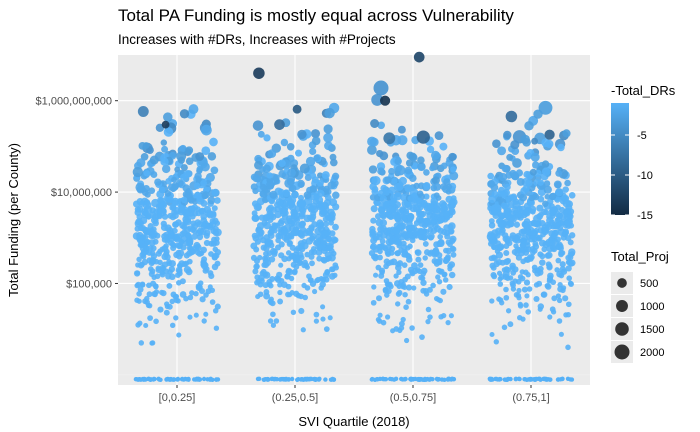 Image resolution: width=700 pixels, height=432 pixels. I want to click on y-tick-label: $10,000,000, so click(81, 193).